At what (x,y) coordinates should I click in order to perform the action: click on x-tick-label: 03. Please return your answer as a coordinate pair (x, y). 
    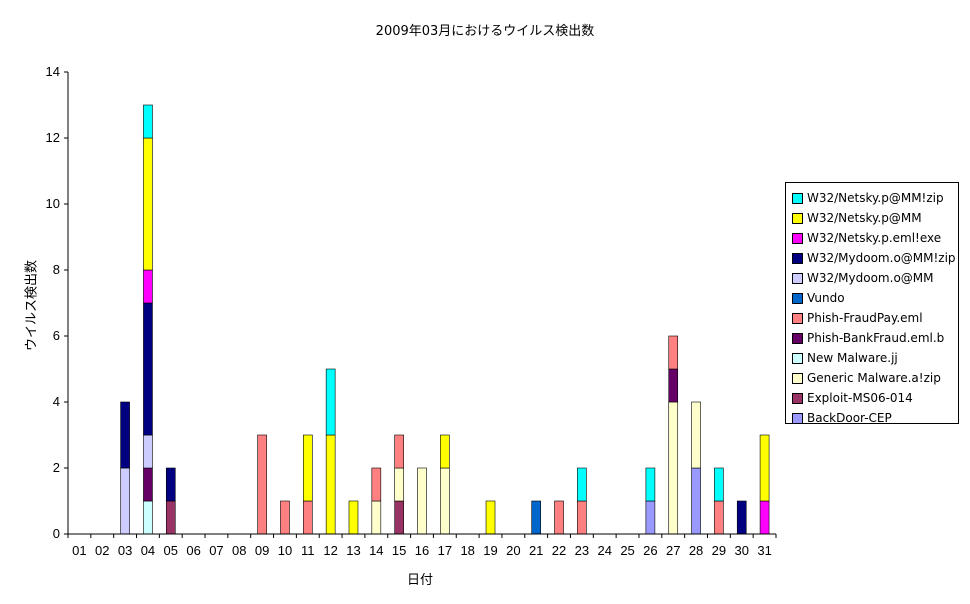
    Looking at the image, I should click on (125, 550).